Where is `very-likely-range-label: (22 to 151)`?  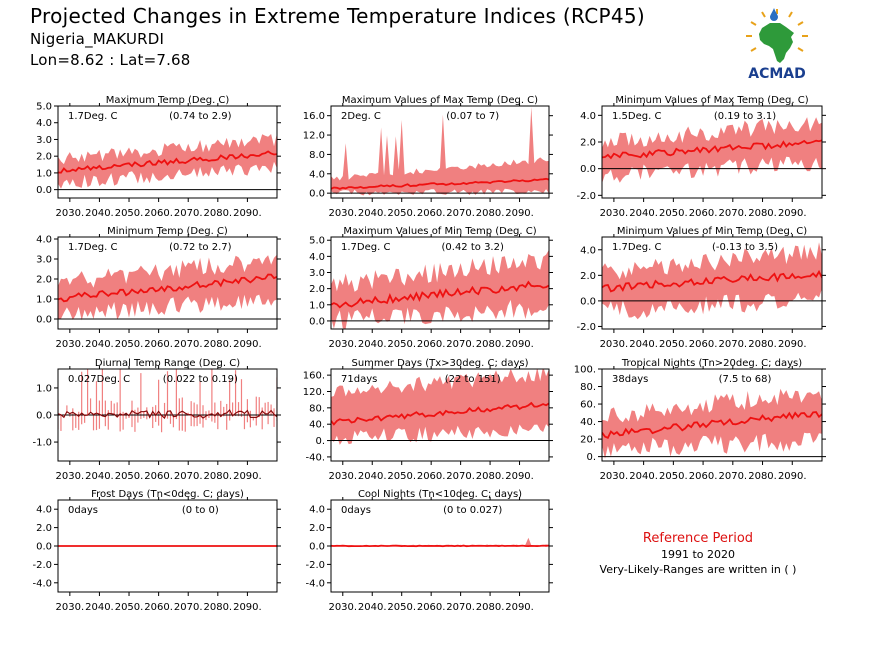 very-likely-range-label: (22 to 151) is located at coordinates (473, 379).